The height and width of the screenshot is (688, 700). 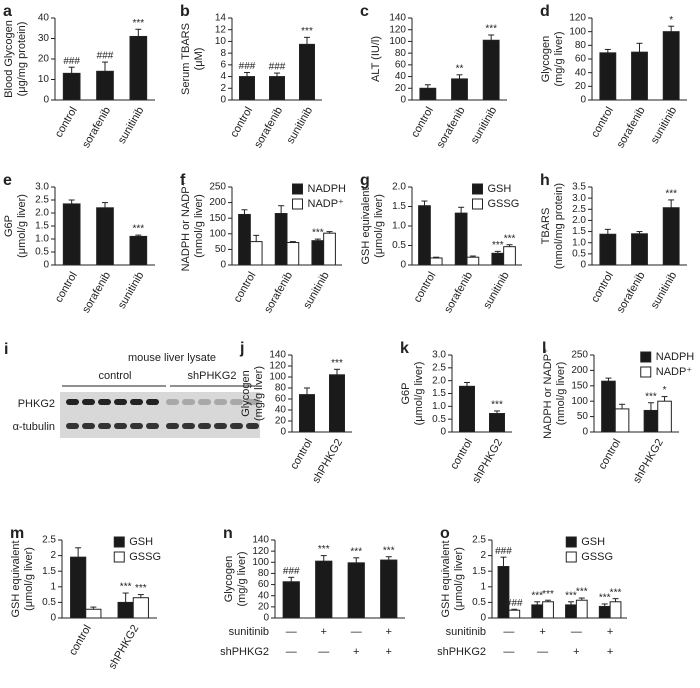 What do you see at coordinates (223, 53) in the screenshot?
I see `y-tick-label: 8` at bounding box center [223, 53].